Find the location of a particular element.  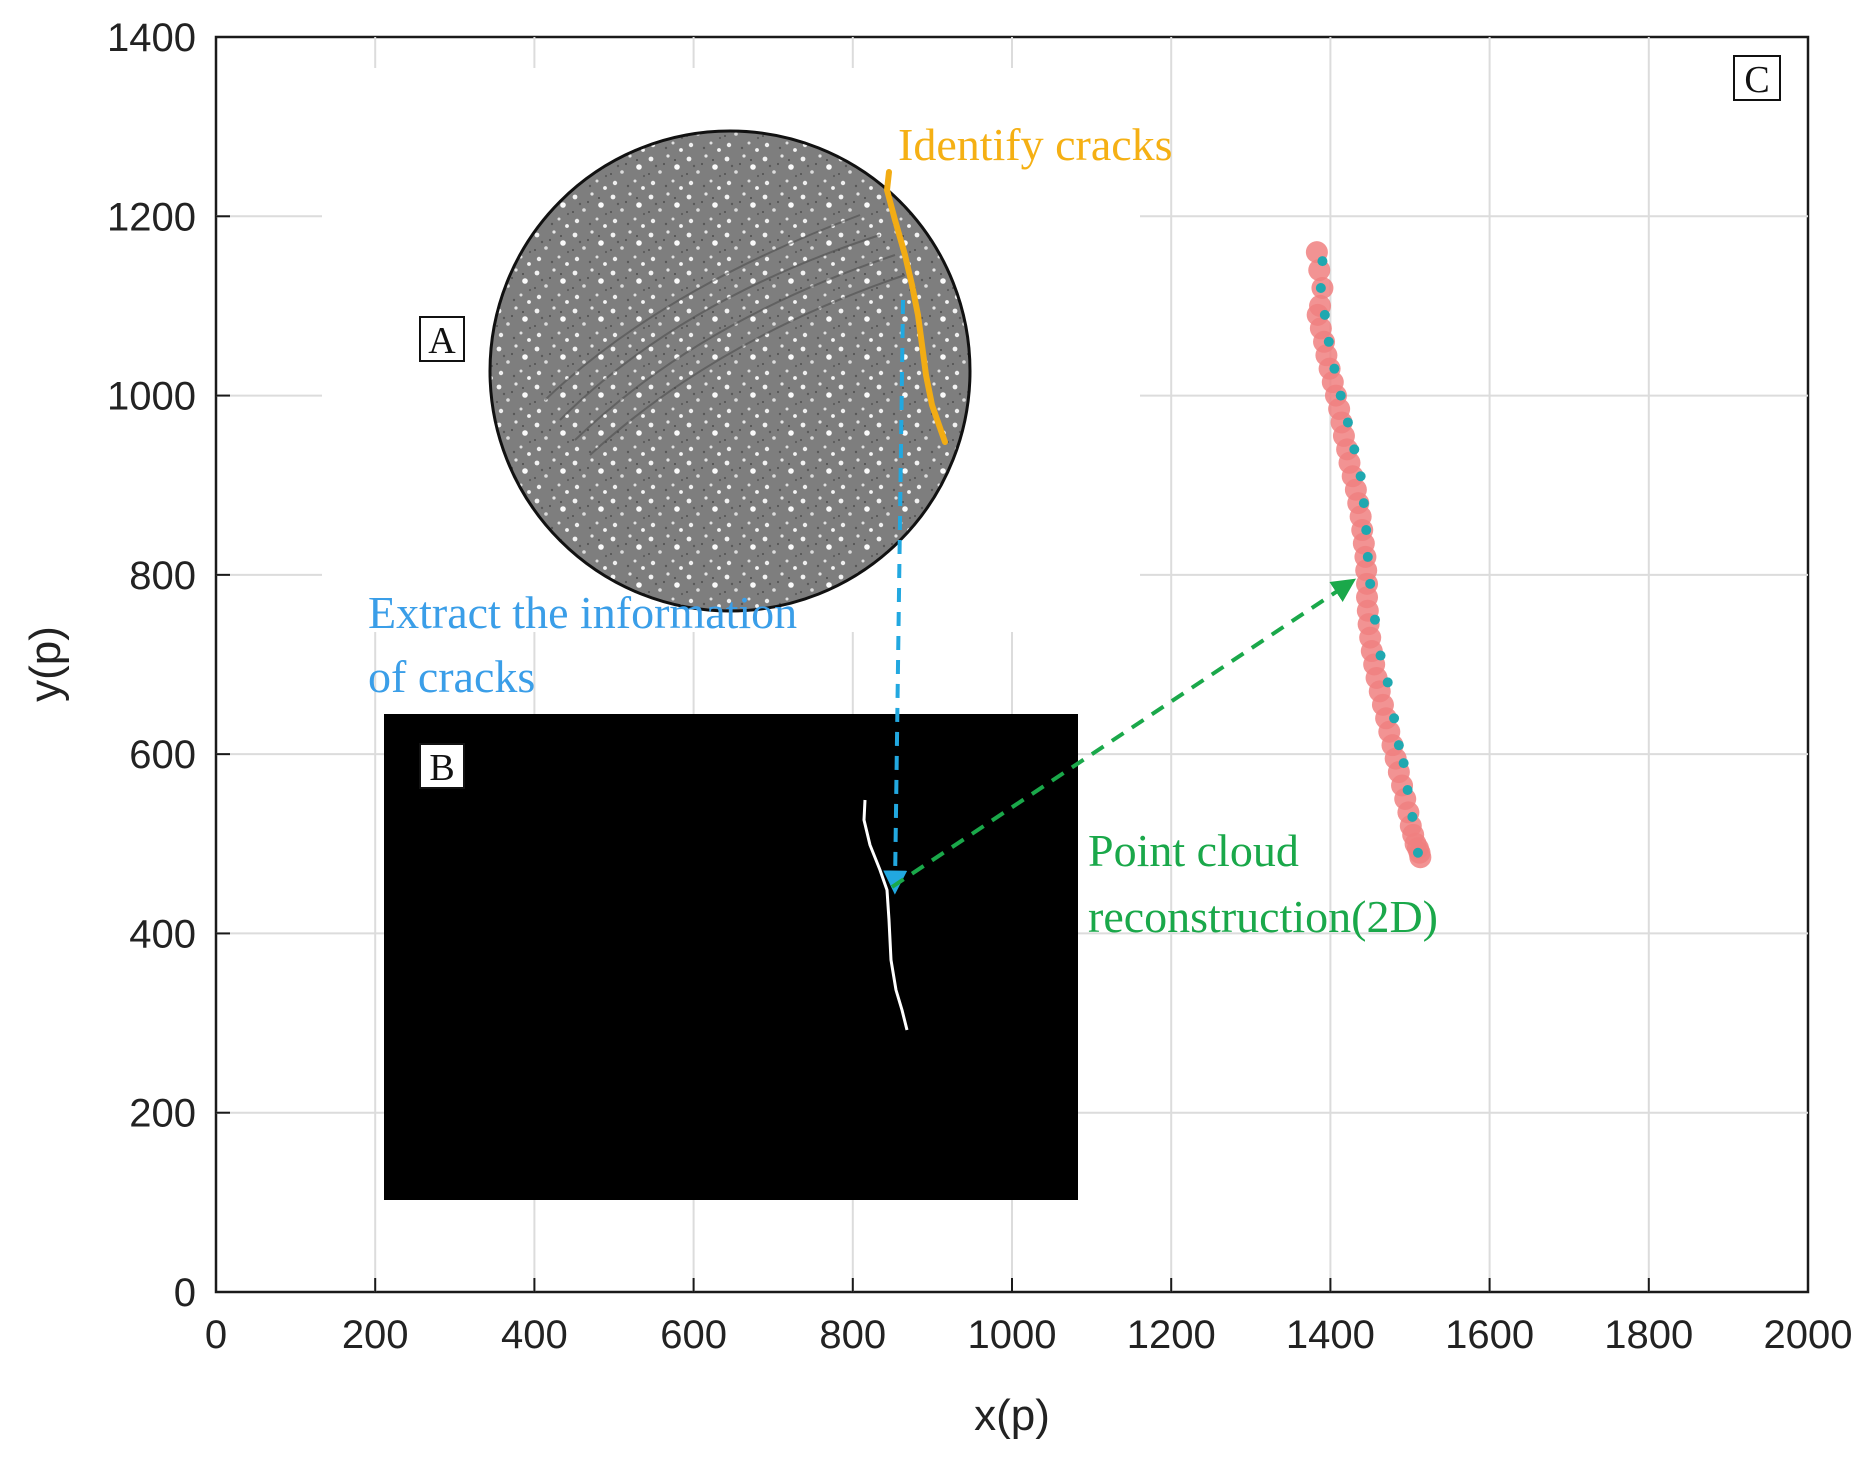

ct-disc is located at coordinates (730, 371).